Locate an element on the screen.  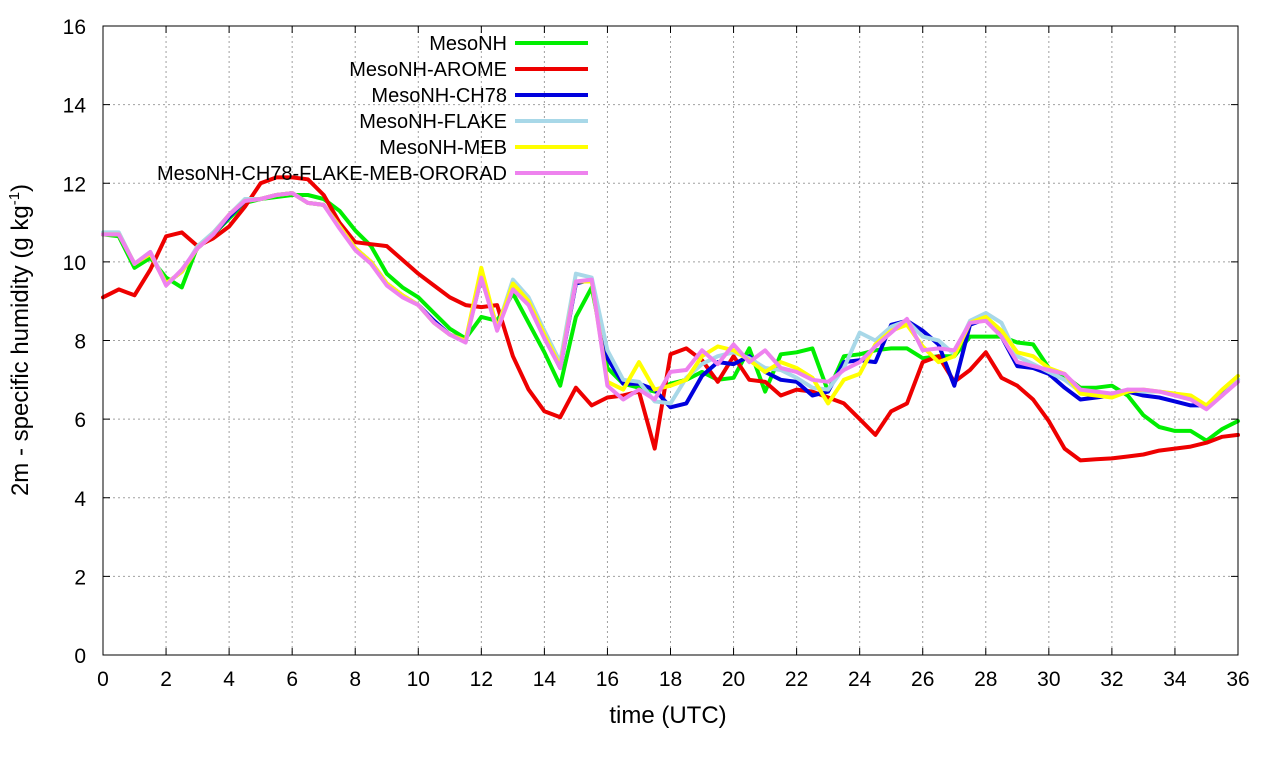
x-tick-label: 18 is located at coordinates (670, 679).